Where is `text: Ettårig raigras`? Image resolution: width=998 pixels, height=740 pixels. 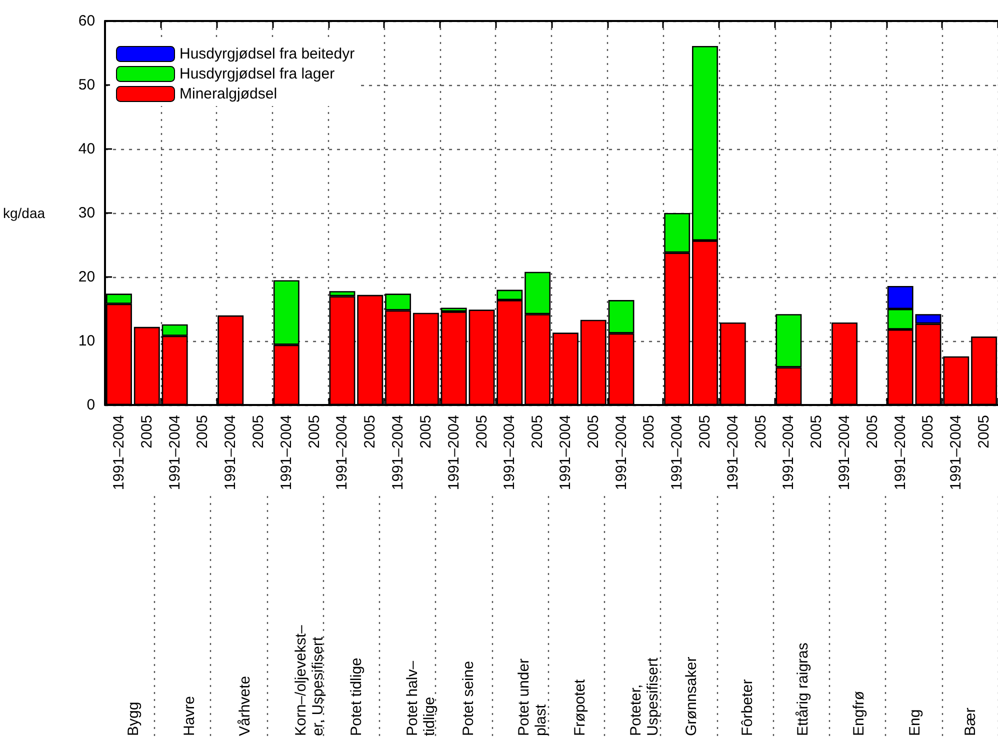 text: Ettårig raigras is located at coordinates (803, 689).